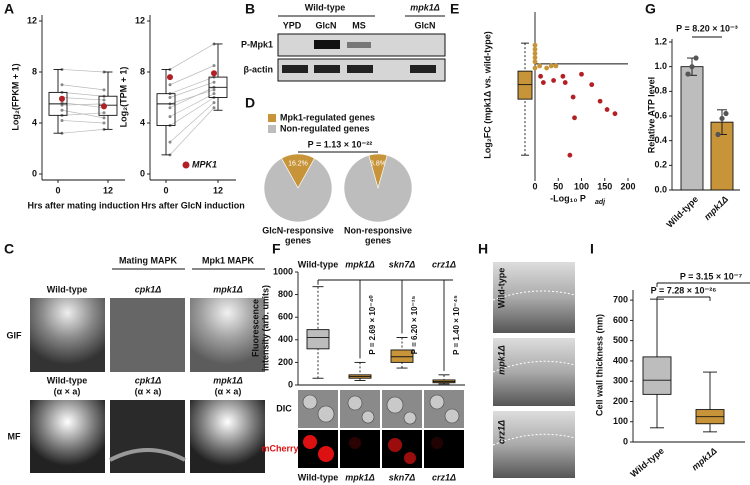 The width and height of the screenshot is (750, 485). What do you see at coordinates (285, 362) in the screenshot?
I see `y-tick-label: 200` at bounding box center [285, 362].